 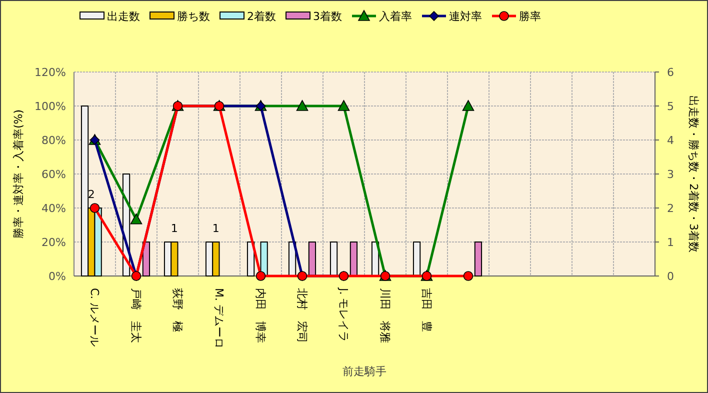 What do you see at coordinates (54, 208) in the screenshot?
I see `y-tick-label: 40%` at bounding box center [54, 208].